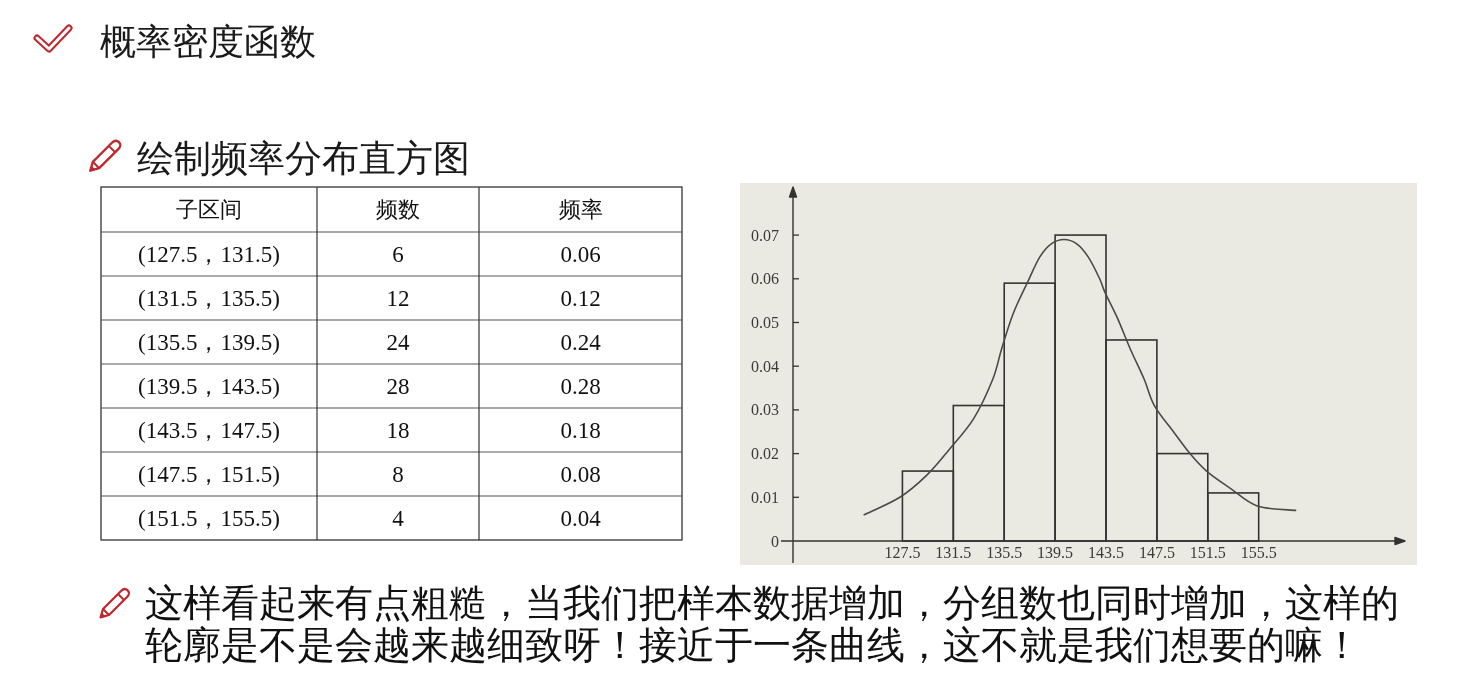 The height and width of the screenshot is (696, 1483). What do you see at coordinates (775, 541) in the screenshot?
I see `y-tick-label: 0` at bounding box center [775, 541].